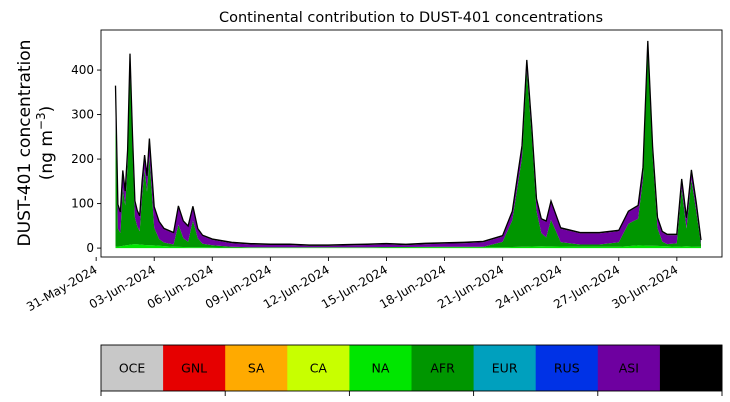 The height and width of the screenshot is (402, 730). I want to click on y-tick-label: 400, so click(82, 70).